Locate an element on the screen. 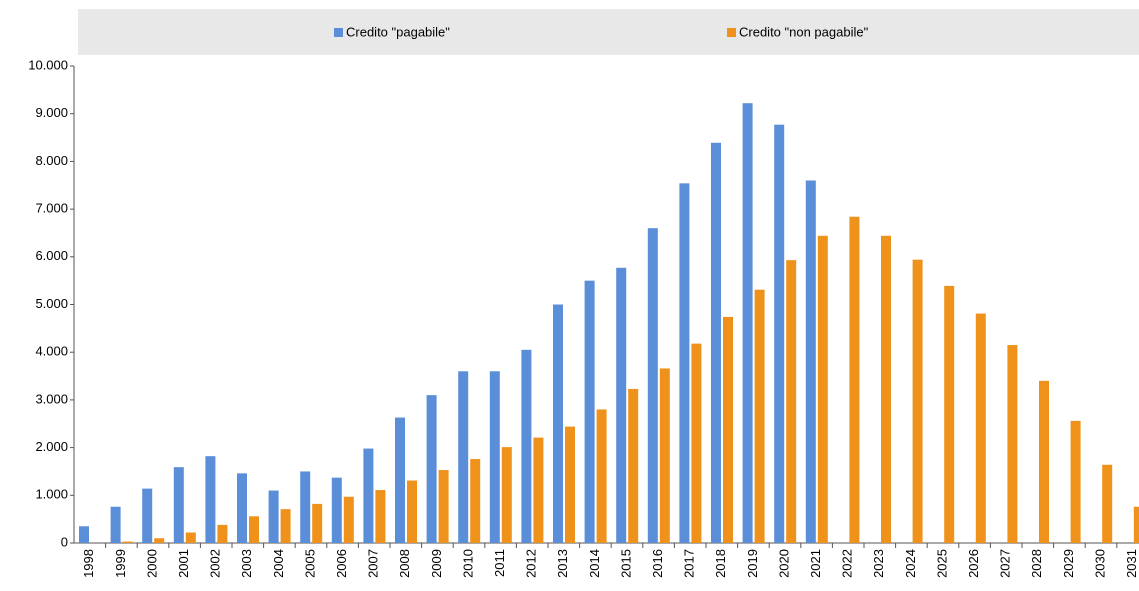 This screenshot has height=591, width=1139. y-tick-label: 1.000 is located at coordinates (51, 494).